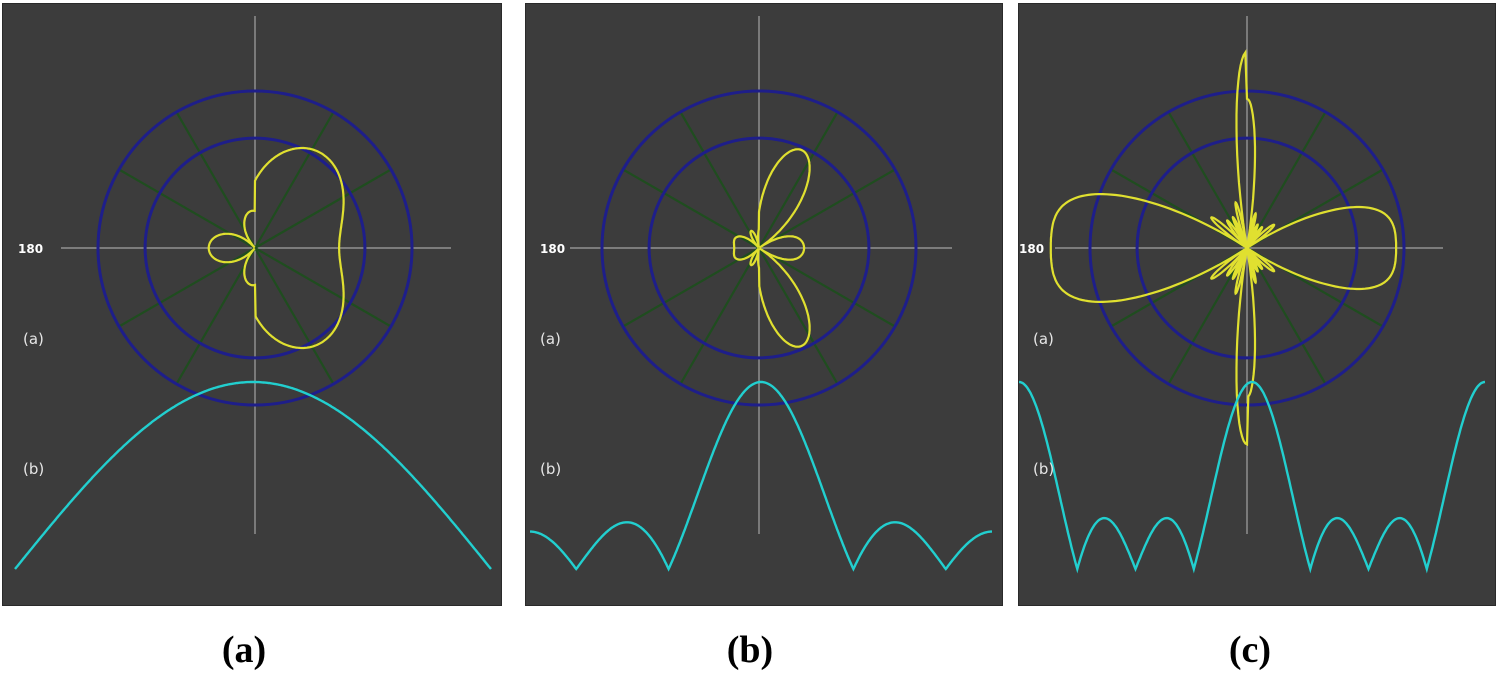  Describe the element at coordinates (244, 650) in the screenshot. I see `caption-a: (a)` at that location.